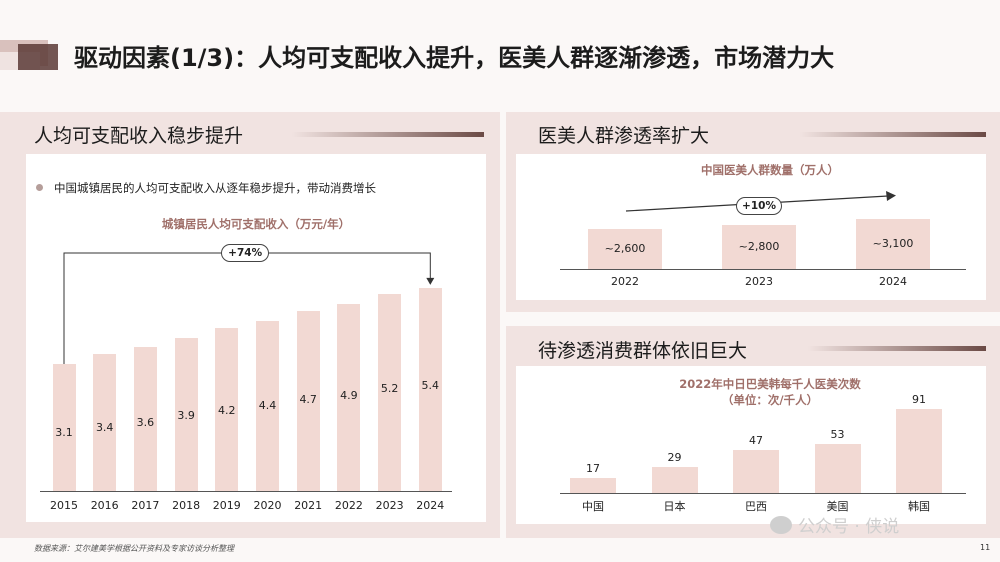 The height and width of the screenshot is (562, 1000). I want to click on data-label: 3.6, so click(145, 422).